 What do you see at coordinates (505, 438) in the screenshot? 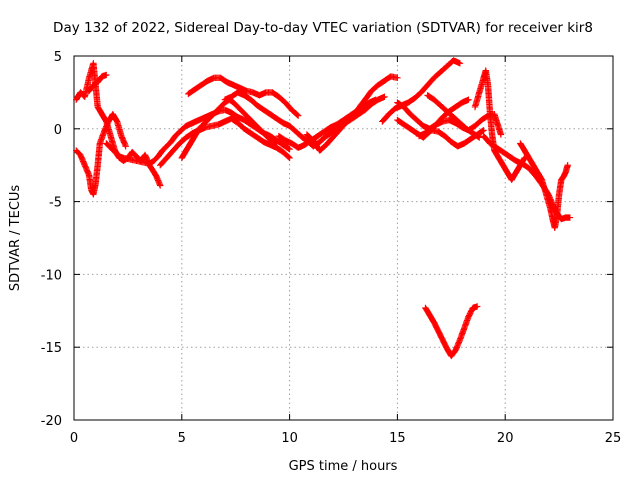
I see `x-tick-label: 20` at bounding box center [505, 438].